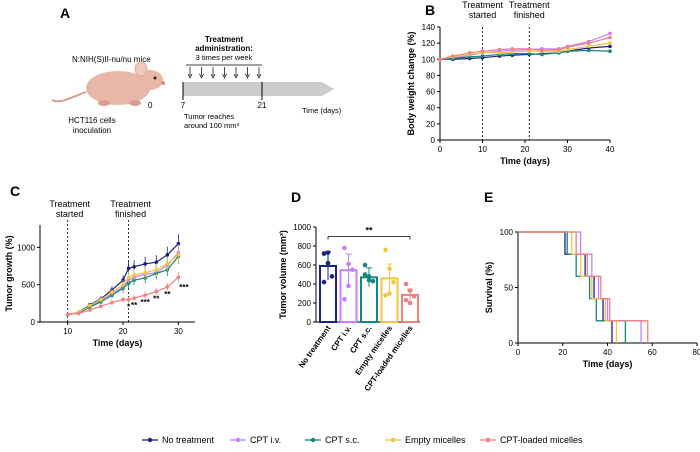 Image resolution: width=700 pixels, height=452 pixels. Describe the element at coordinates (130, 204) in the screenshot. I see `annotation-label: Treatment` at that location.